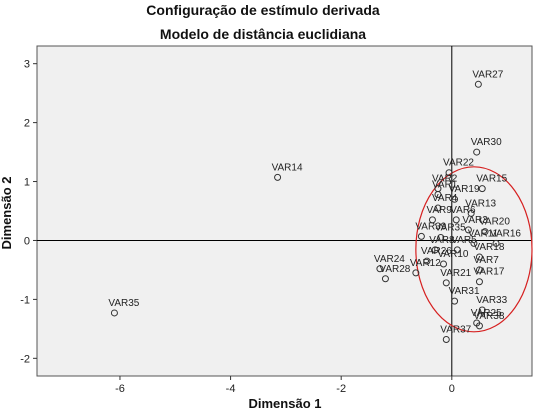  What do you see at coordinates (488, 272) in the screenshot?
I see `point-label: VAR17` at bounding box center [488, 272].